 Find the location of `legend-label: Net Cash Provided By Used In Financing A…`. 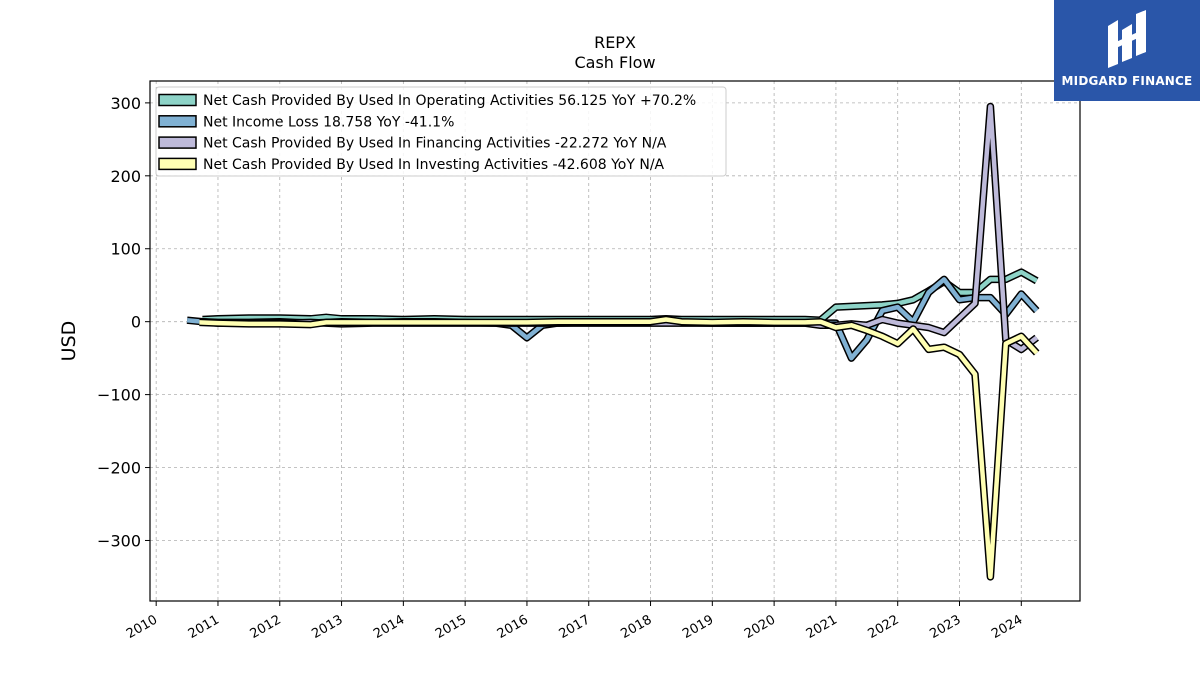

legend-label: Net Cash Provided By Used In Financing A… is located at coordinates (435, 144).